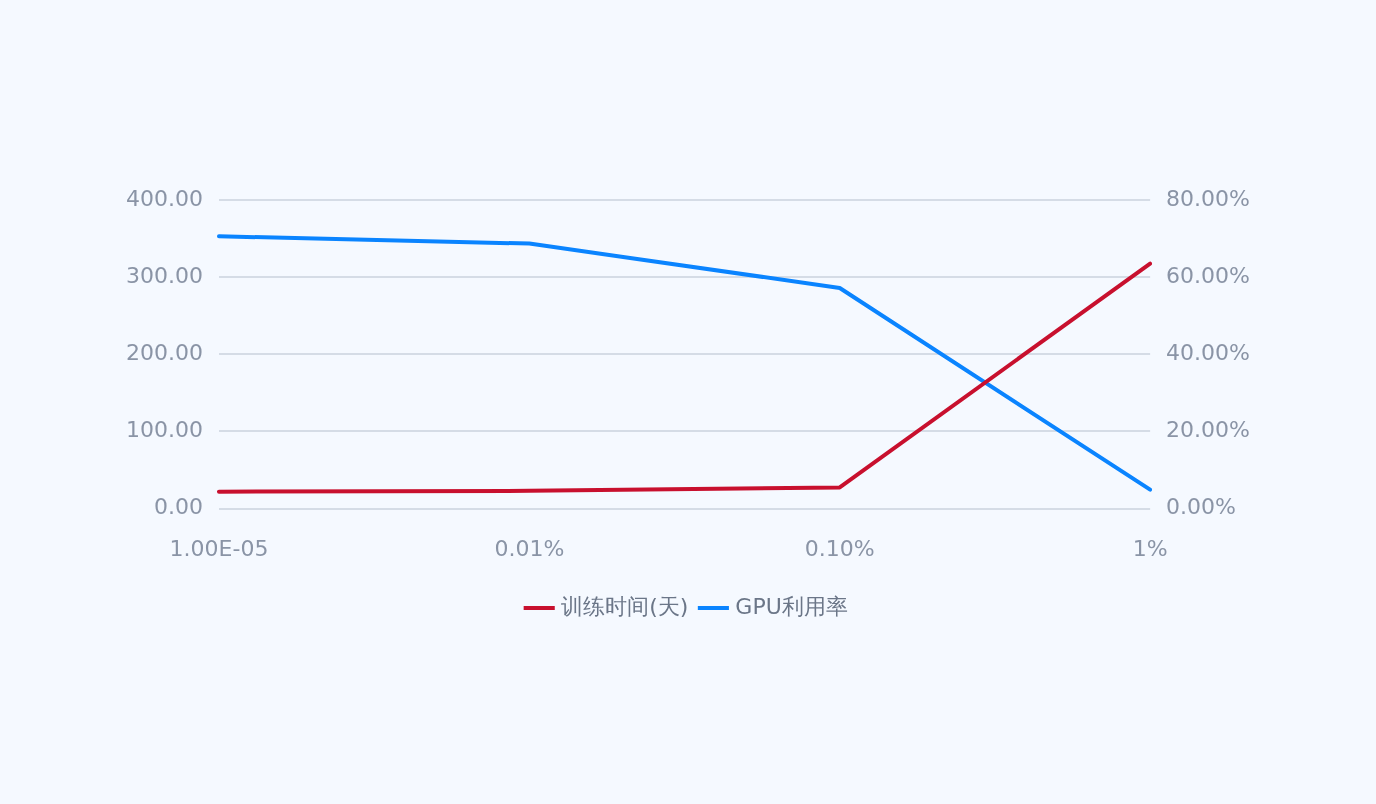 This screenshot has height=804, width=1376. Describe the element at coordinates (178, 507) in the screenshot. I see `y-tick-label: 0.00` at that location.